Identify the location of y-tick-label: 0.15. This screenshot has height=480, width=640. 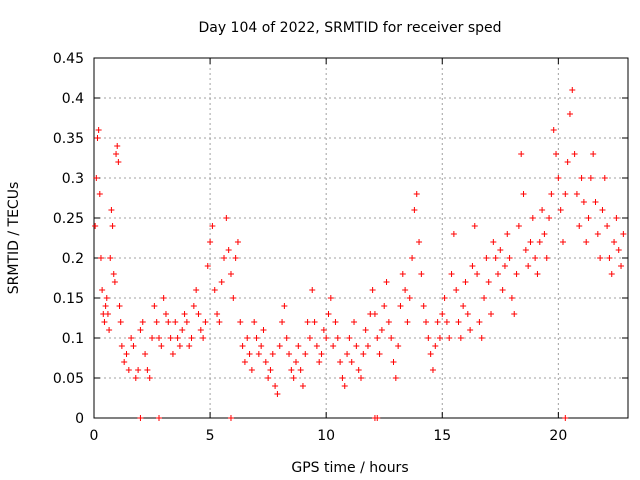
(68, 299).